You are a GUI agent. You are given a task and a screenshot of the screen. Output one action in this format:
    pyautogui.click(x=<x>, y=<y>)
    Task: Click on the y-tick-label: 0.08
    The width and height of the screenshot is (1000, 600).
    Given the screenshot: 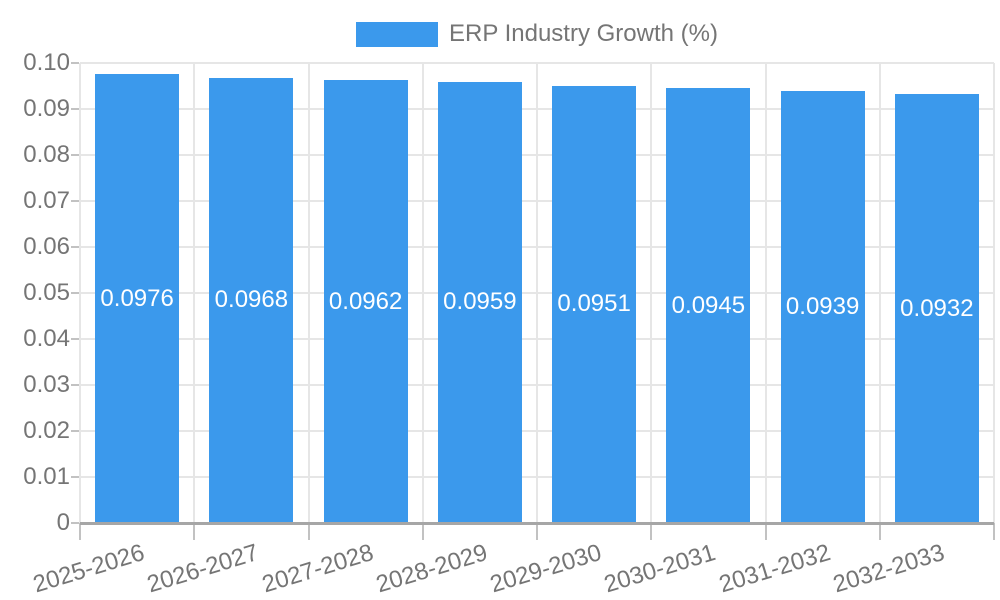 What is the action you would take?
    pyautogui.click(x=46, y=154)
    